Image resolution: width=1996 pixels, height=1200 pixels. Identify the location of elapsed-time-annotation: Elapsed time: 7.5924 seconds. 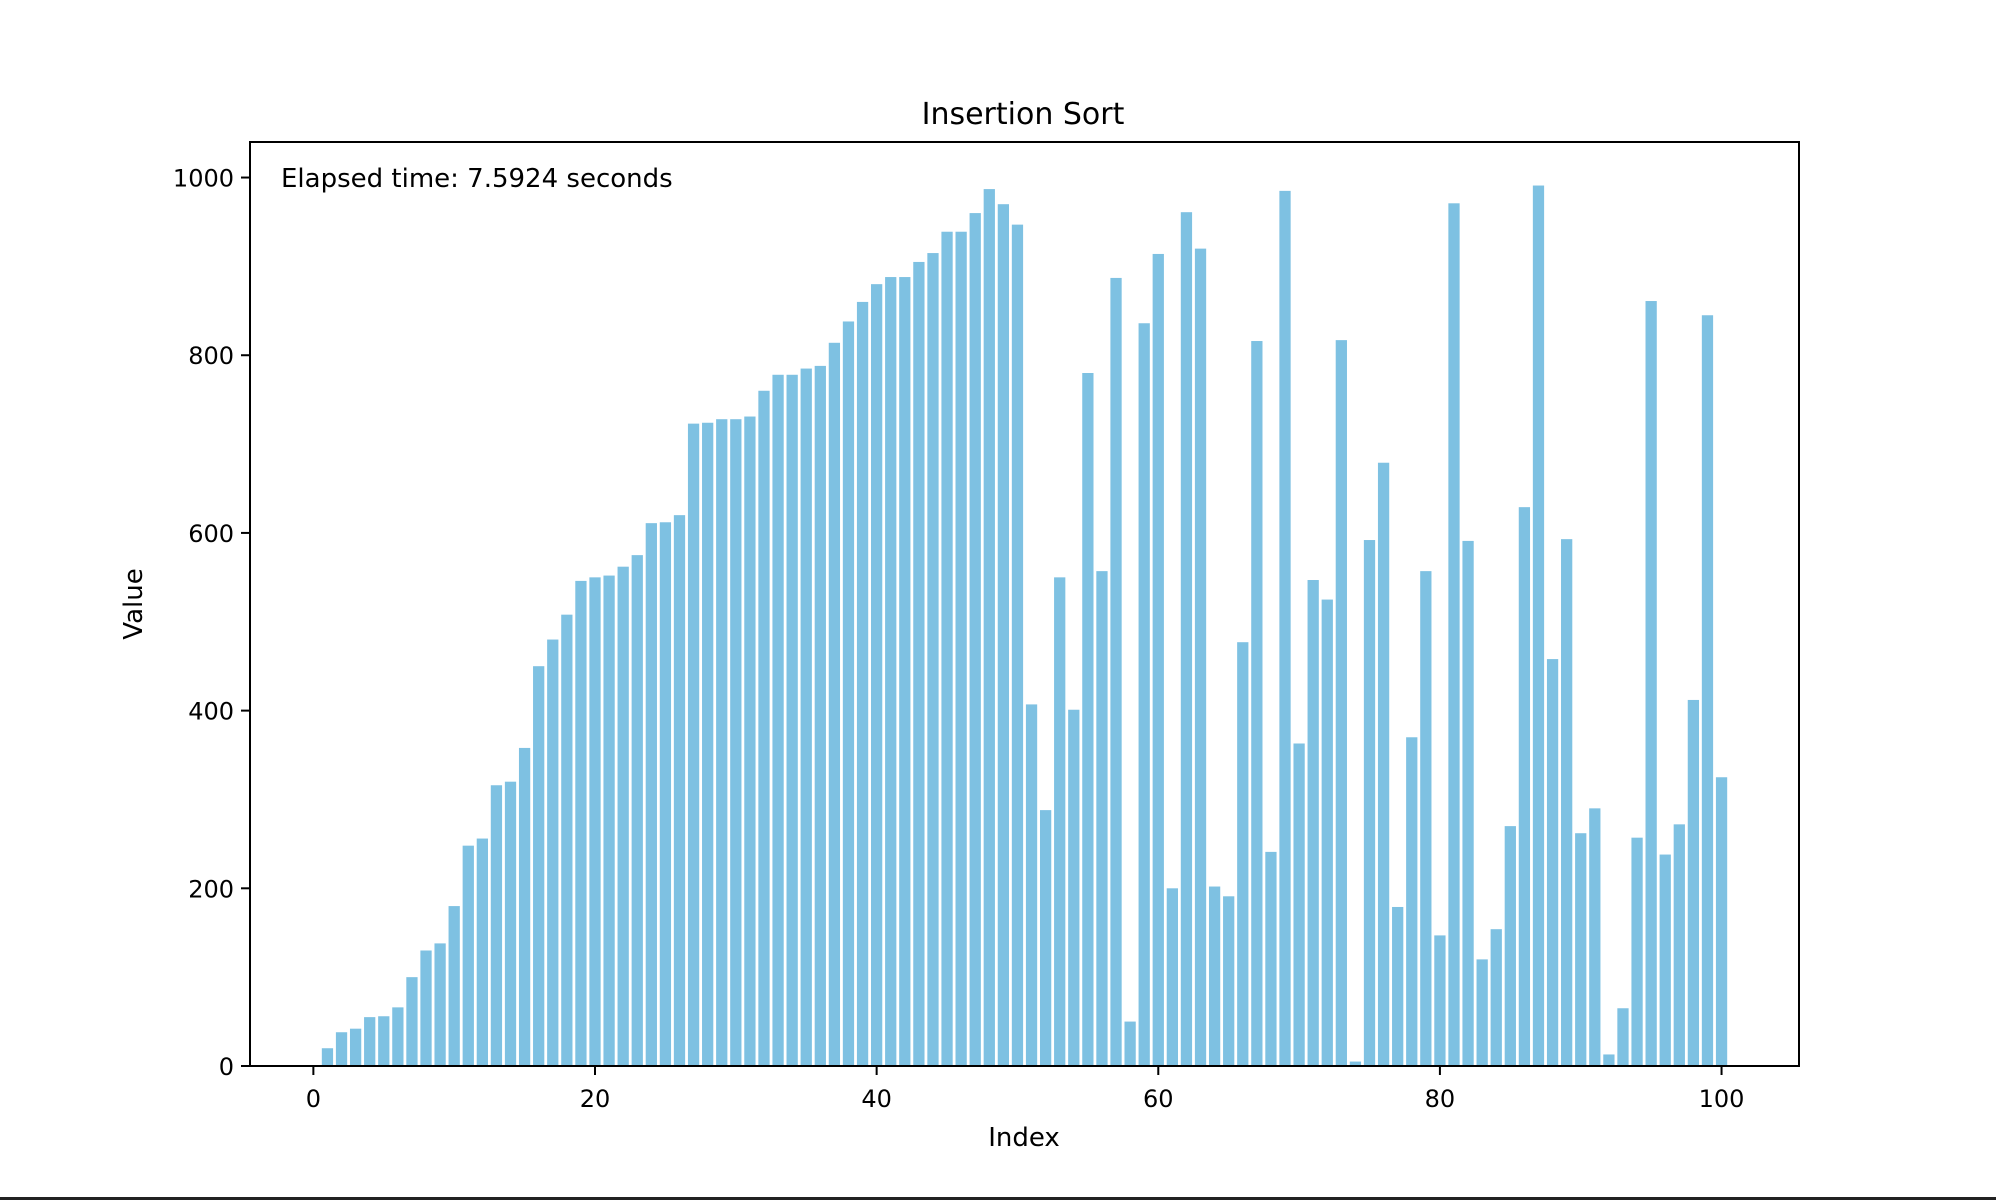
(477, 179).